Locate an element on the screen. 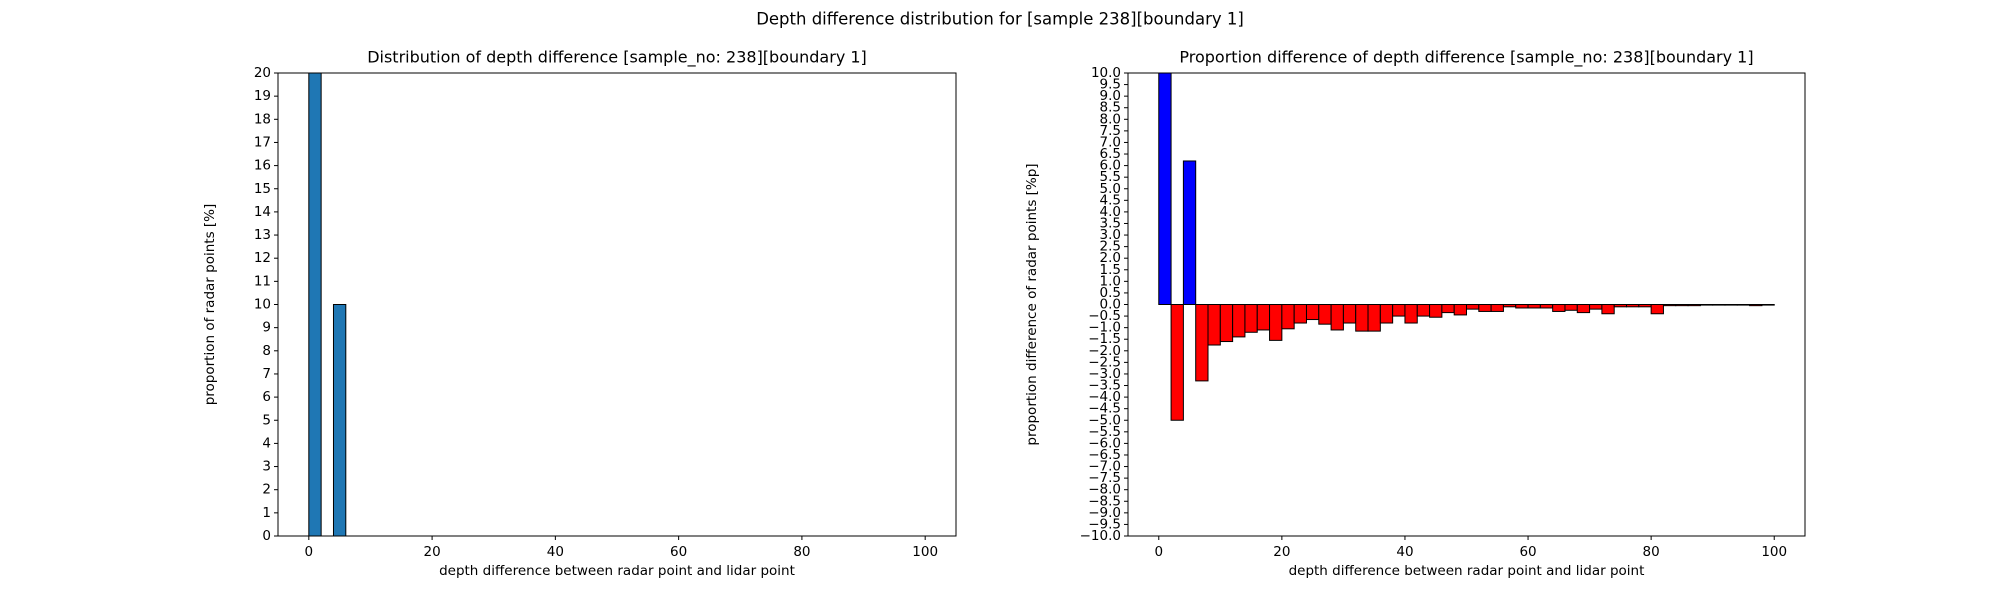 Image resolution: width=2000 pixels, height=600 pixels. left-y-tick-label: 13 is located at coordinates (262, 235).